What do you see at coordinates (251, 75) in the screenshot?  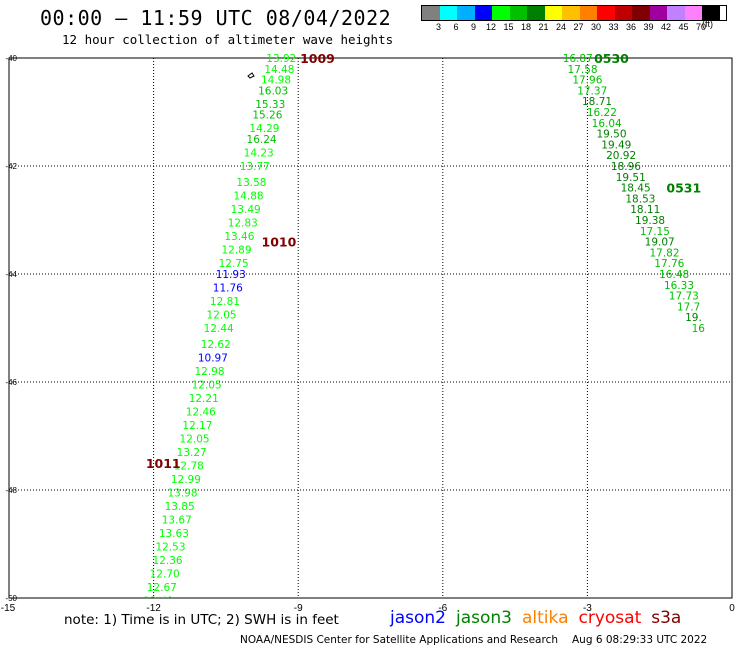 I see `island-outline` at bounding box center [251, 75].